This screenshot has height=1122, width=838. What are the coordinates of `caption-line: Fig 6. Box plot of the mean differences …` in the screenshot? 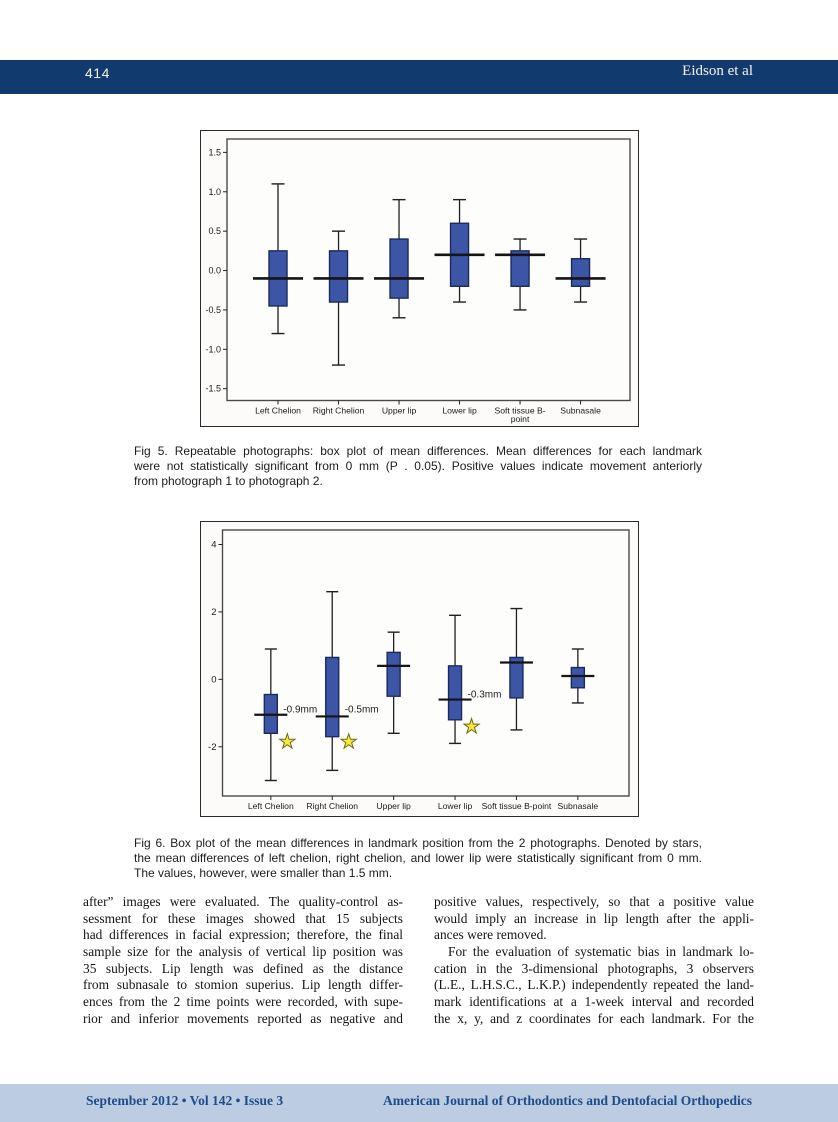 It's located at (418, 843).